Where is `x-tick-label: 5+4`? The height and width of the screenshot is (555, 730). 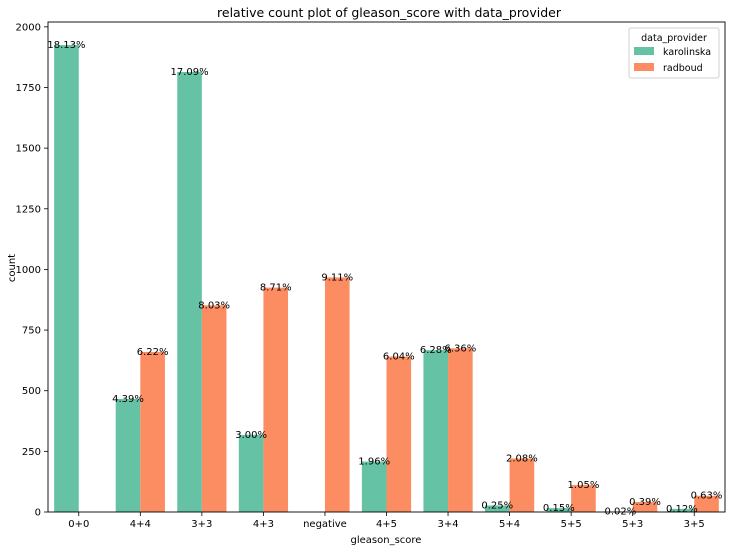 x-tick-label: 5+4 is located at coordinates (509, 524).